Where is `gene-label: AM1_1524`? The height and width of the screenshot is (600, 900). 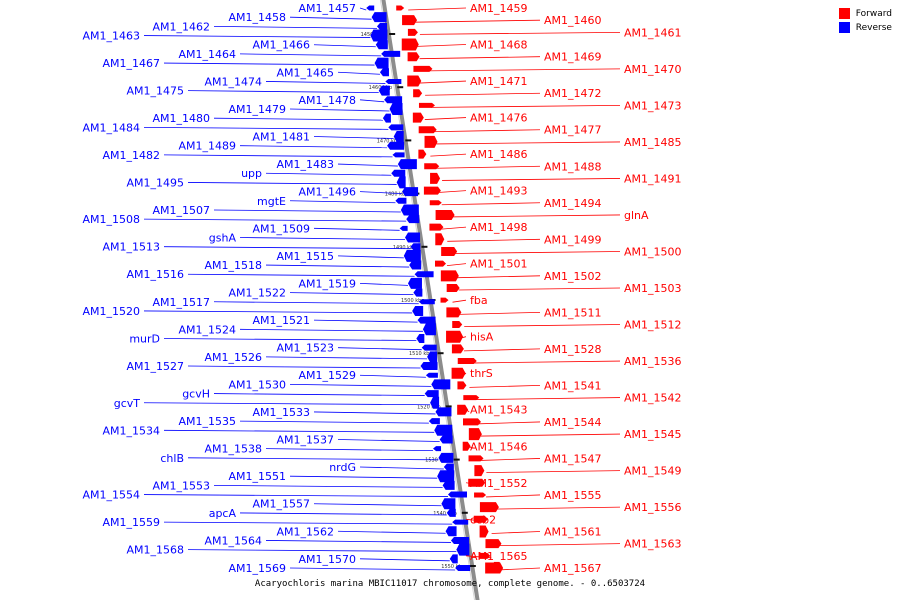 gene-label: AM1_1524 is located at coordinates (207, 329).